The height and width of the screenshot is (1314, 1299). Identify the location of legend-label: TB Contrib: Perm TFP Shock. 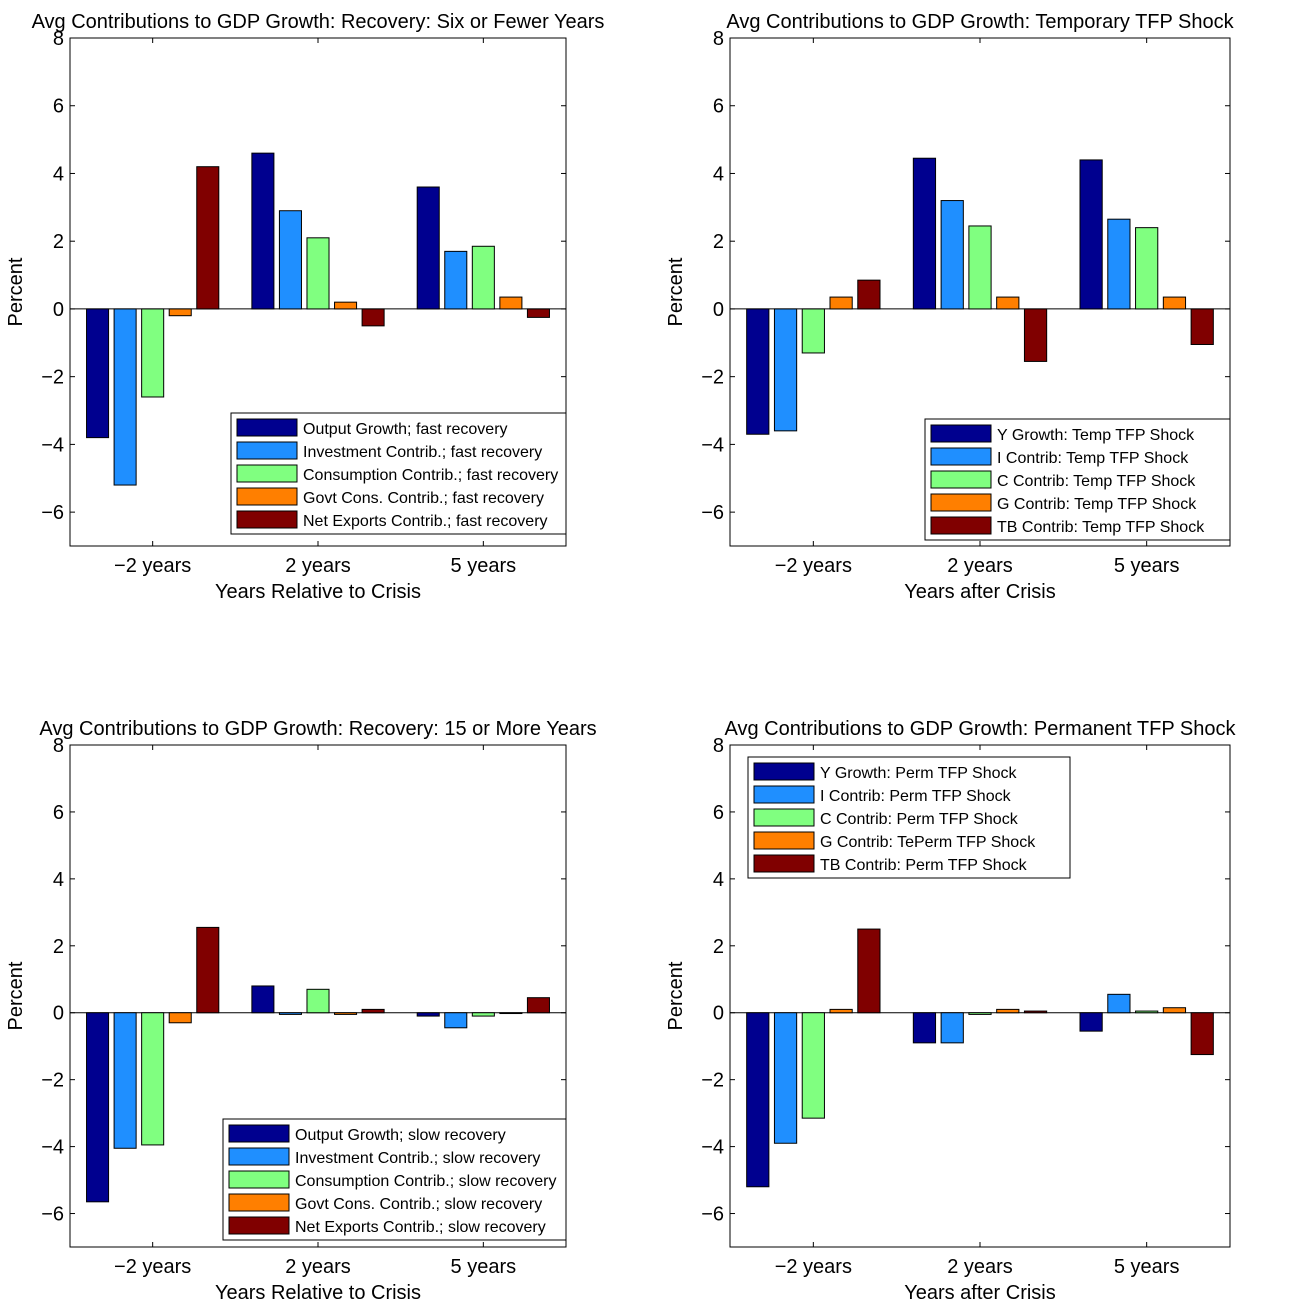
(924, 865).